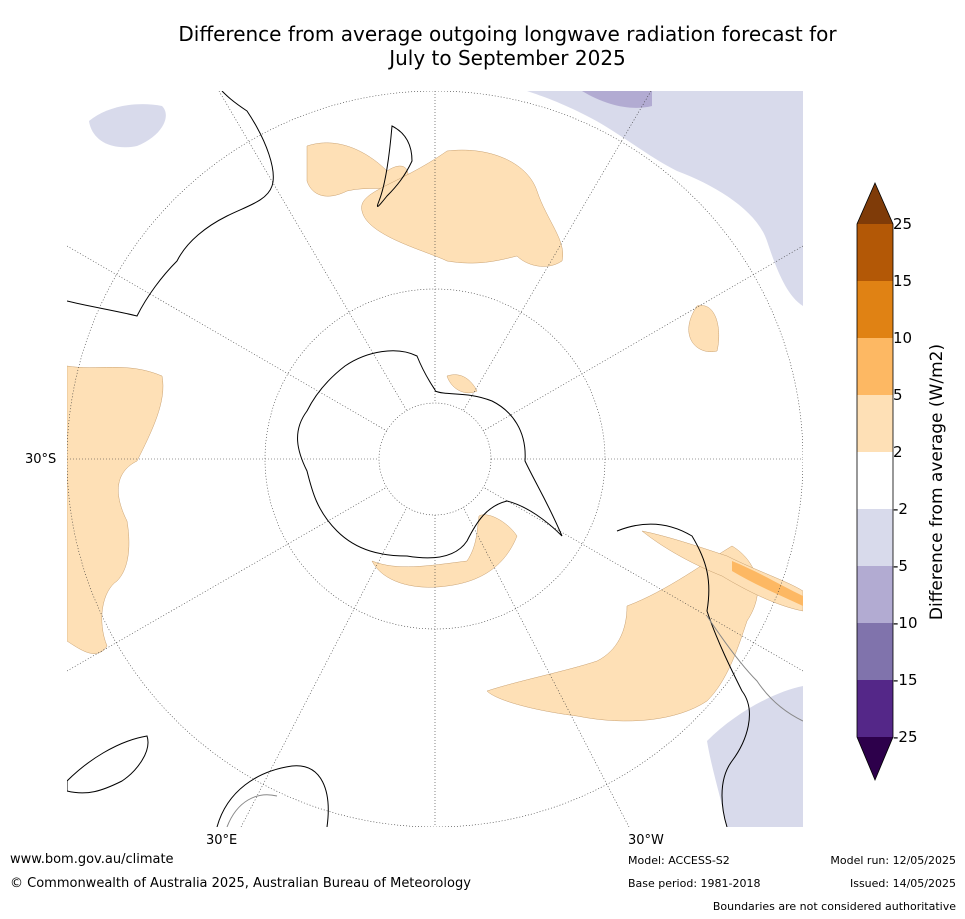 This screenshot has height=919, width=965. I want to click on anomaly-pacific-core, so click(617, 99).